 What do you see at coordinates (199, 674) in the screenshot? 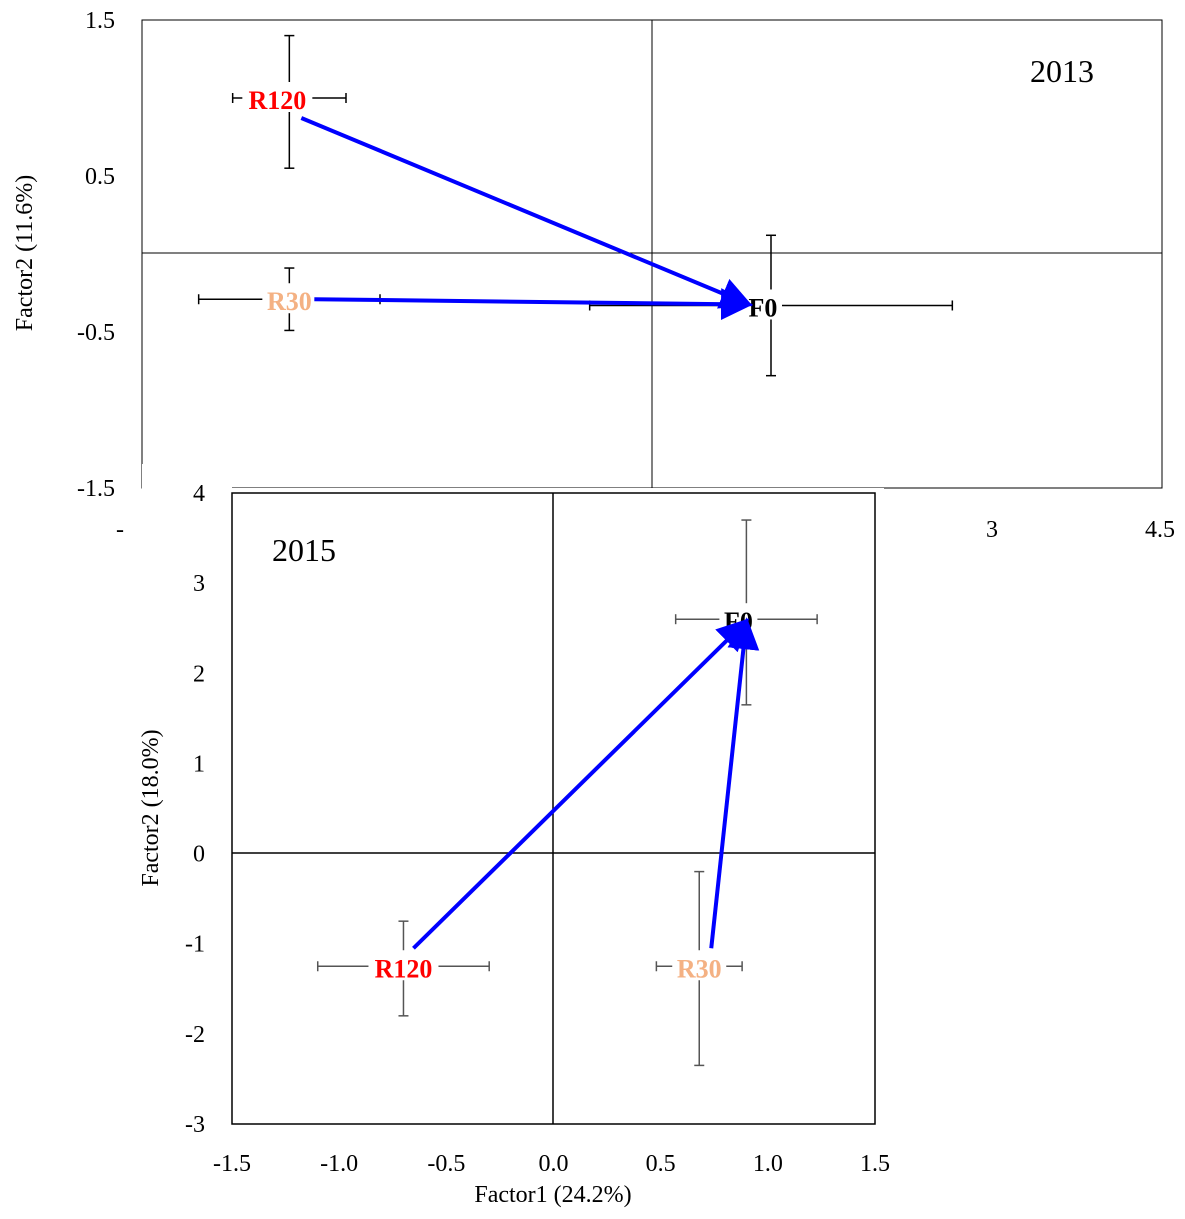
I see `y-tick-label: 2` at bounding box center [199, 674].